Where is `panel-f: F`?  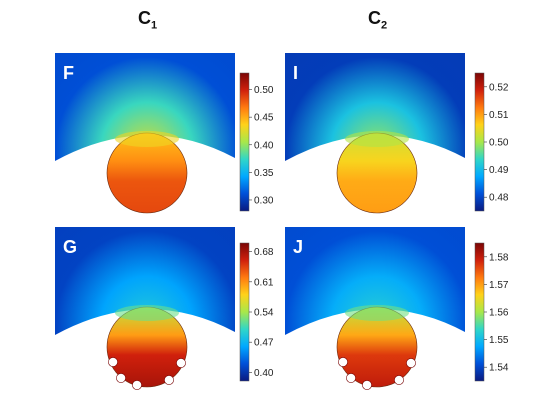 panel-f: F is located at coordinates (146, 133).